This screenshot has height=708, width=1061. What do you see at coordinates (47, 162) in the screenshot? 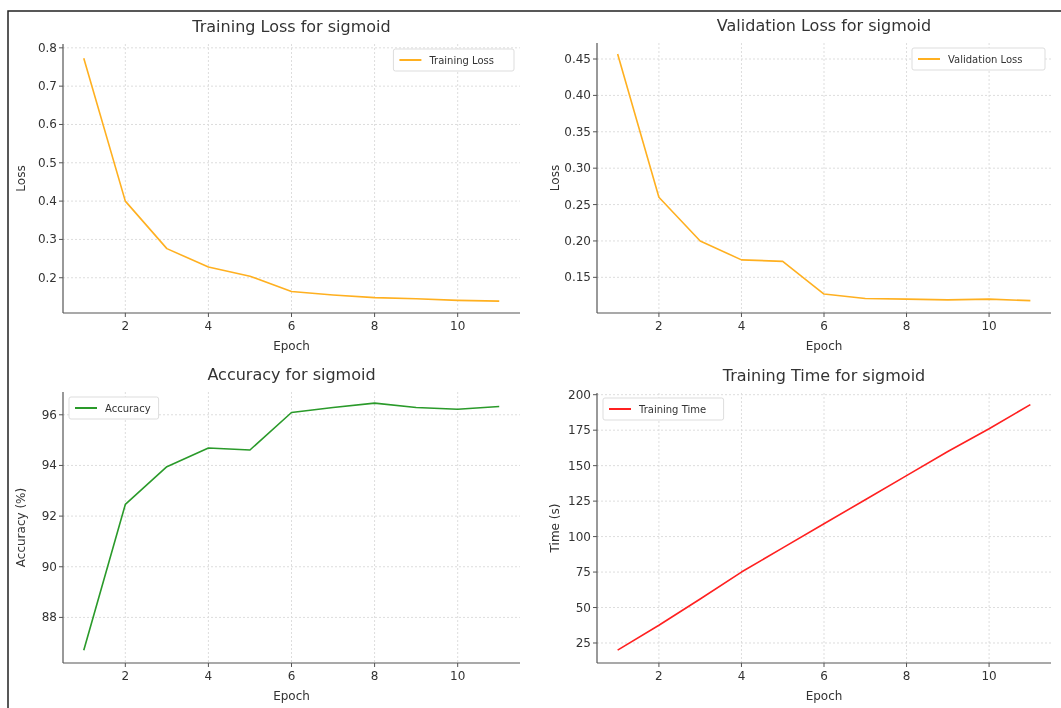
I see `y-tick-label: 0.5` at bounding box center [47, 162].